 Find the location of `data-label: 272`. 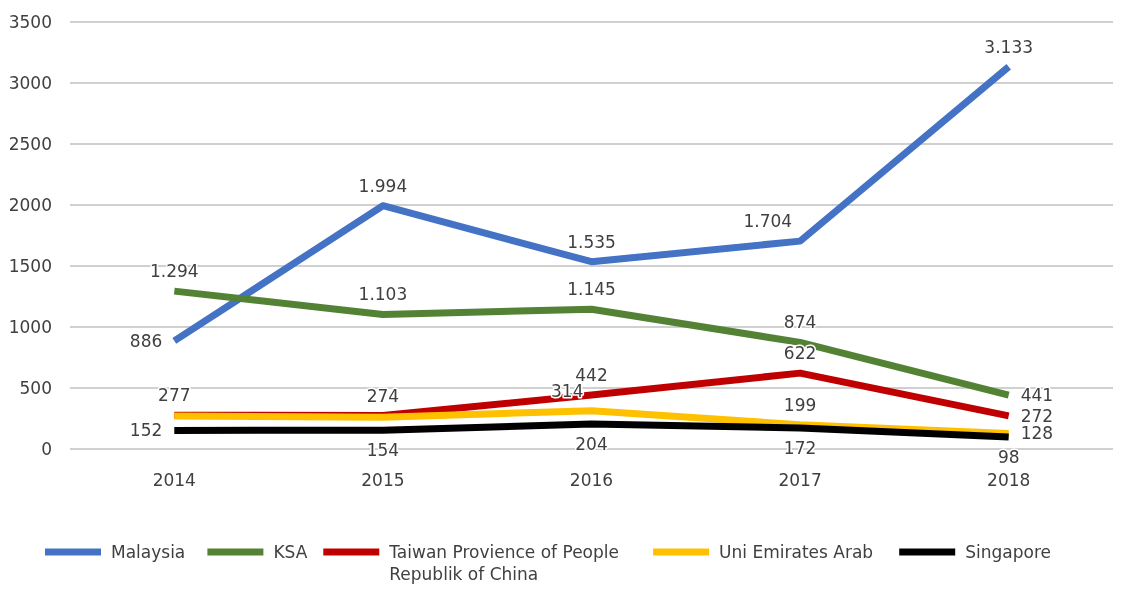

data-label: 272 is located at coordinates (1037, 415).